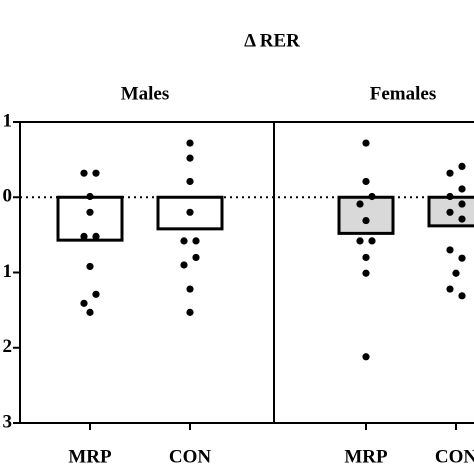 The image size is (474, 474). I want to click on y-tick-label: 3, so click(8, 421).